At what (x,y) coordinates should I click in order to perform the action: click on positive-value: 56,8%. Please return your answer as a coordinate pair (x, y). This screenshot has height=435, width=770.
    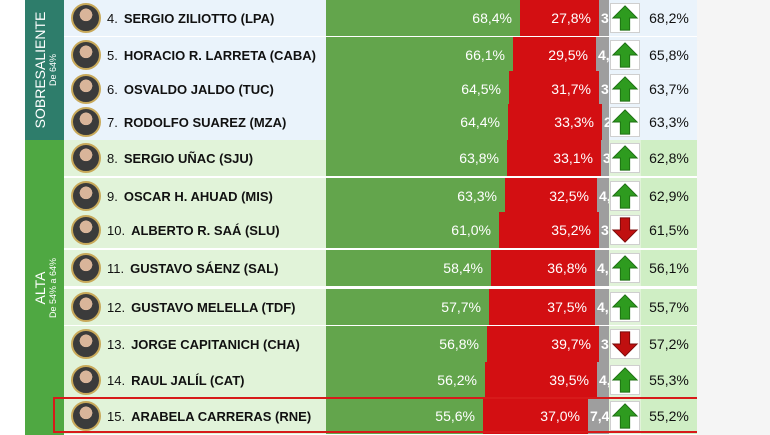
    Looking at the image, I should click on (459, 344).